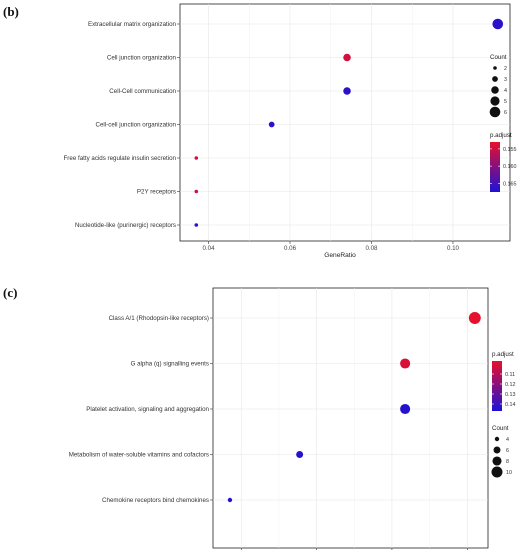 The image size is (521, 550). Describe the element at coordinates (159, 318) in the screenshot. I see `y-tick-label: Class A/1 (Rhodopsin-like receptors)` at that location.